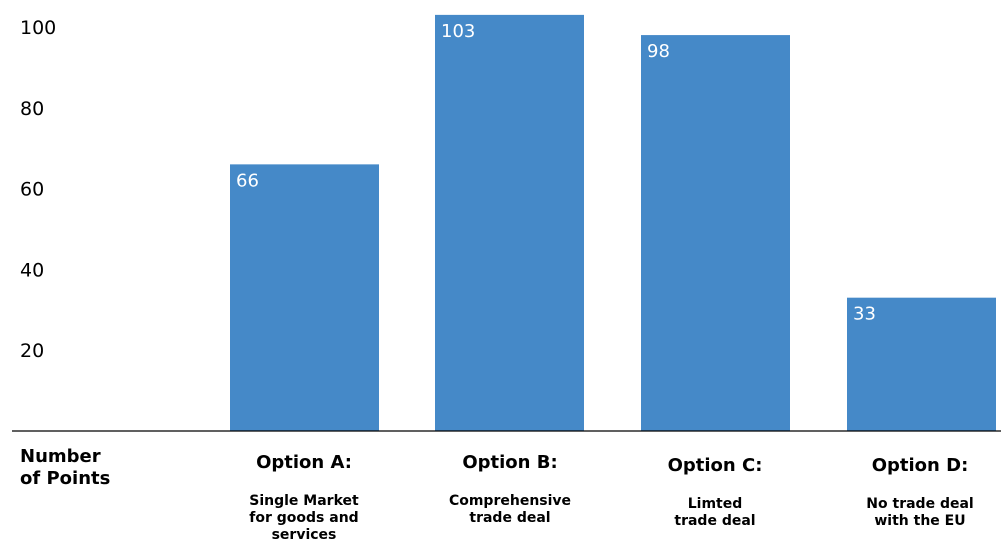 This screenshot has height=551, width=1001. I want to click on bar-d, so click(921, 364).